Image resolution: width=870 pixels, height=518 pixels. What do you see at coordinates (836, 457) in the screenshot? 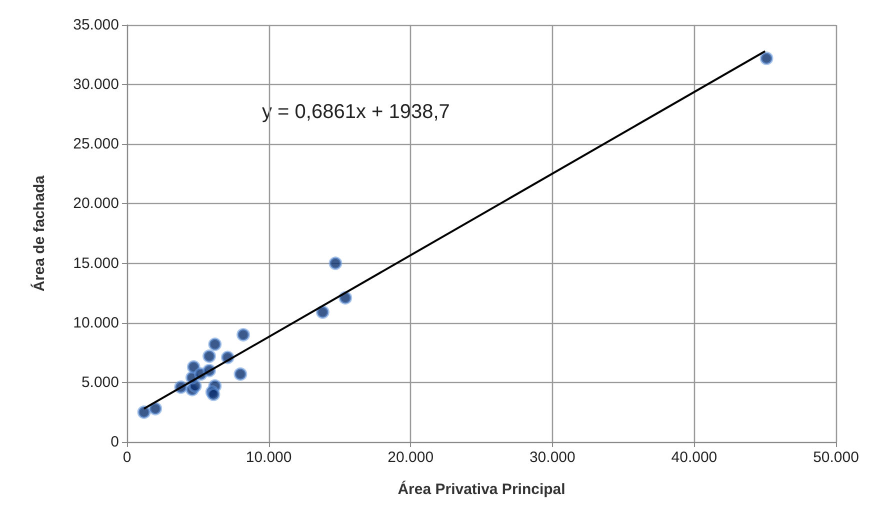
I see `x-tick-label: 50.000` at bounding box center [836, 457].